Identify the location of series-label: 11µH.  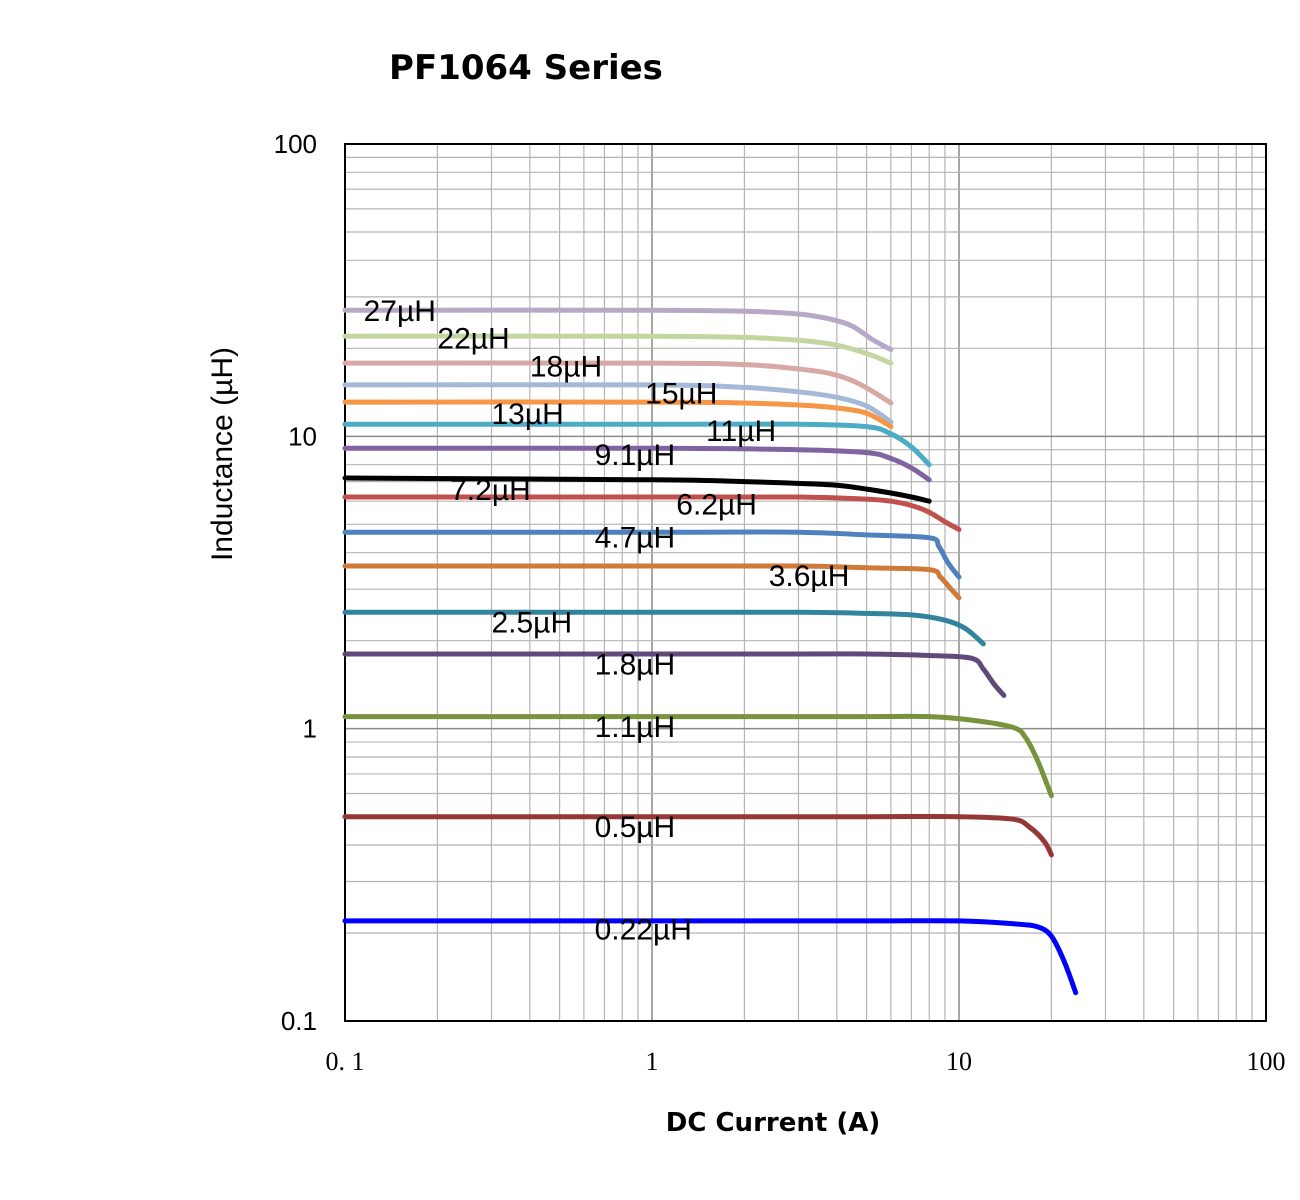
(741, 431).